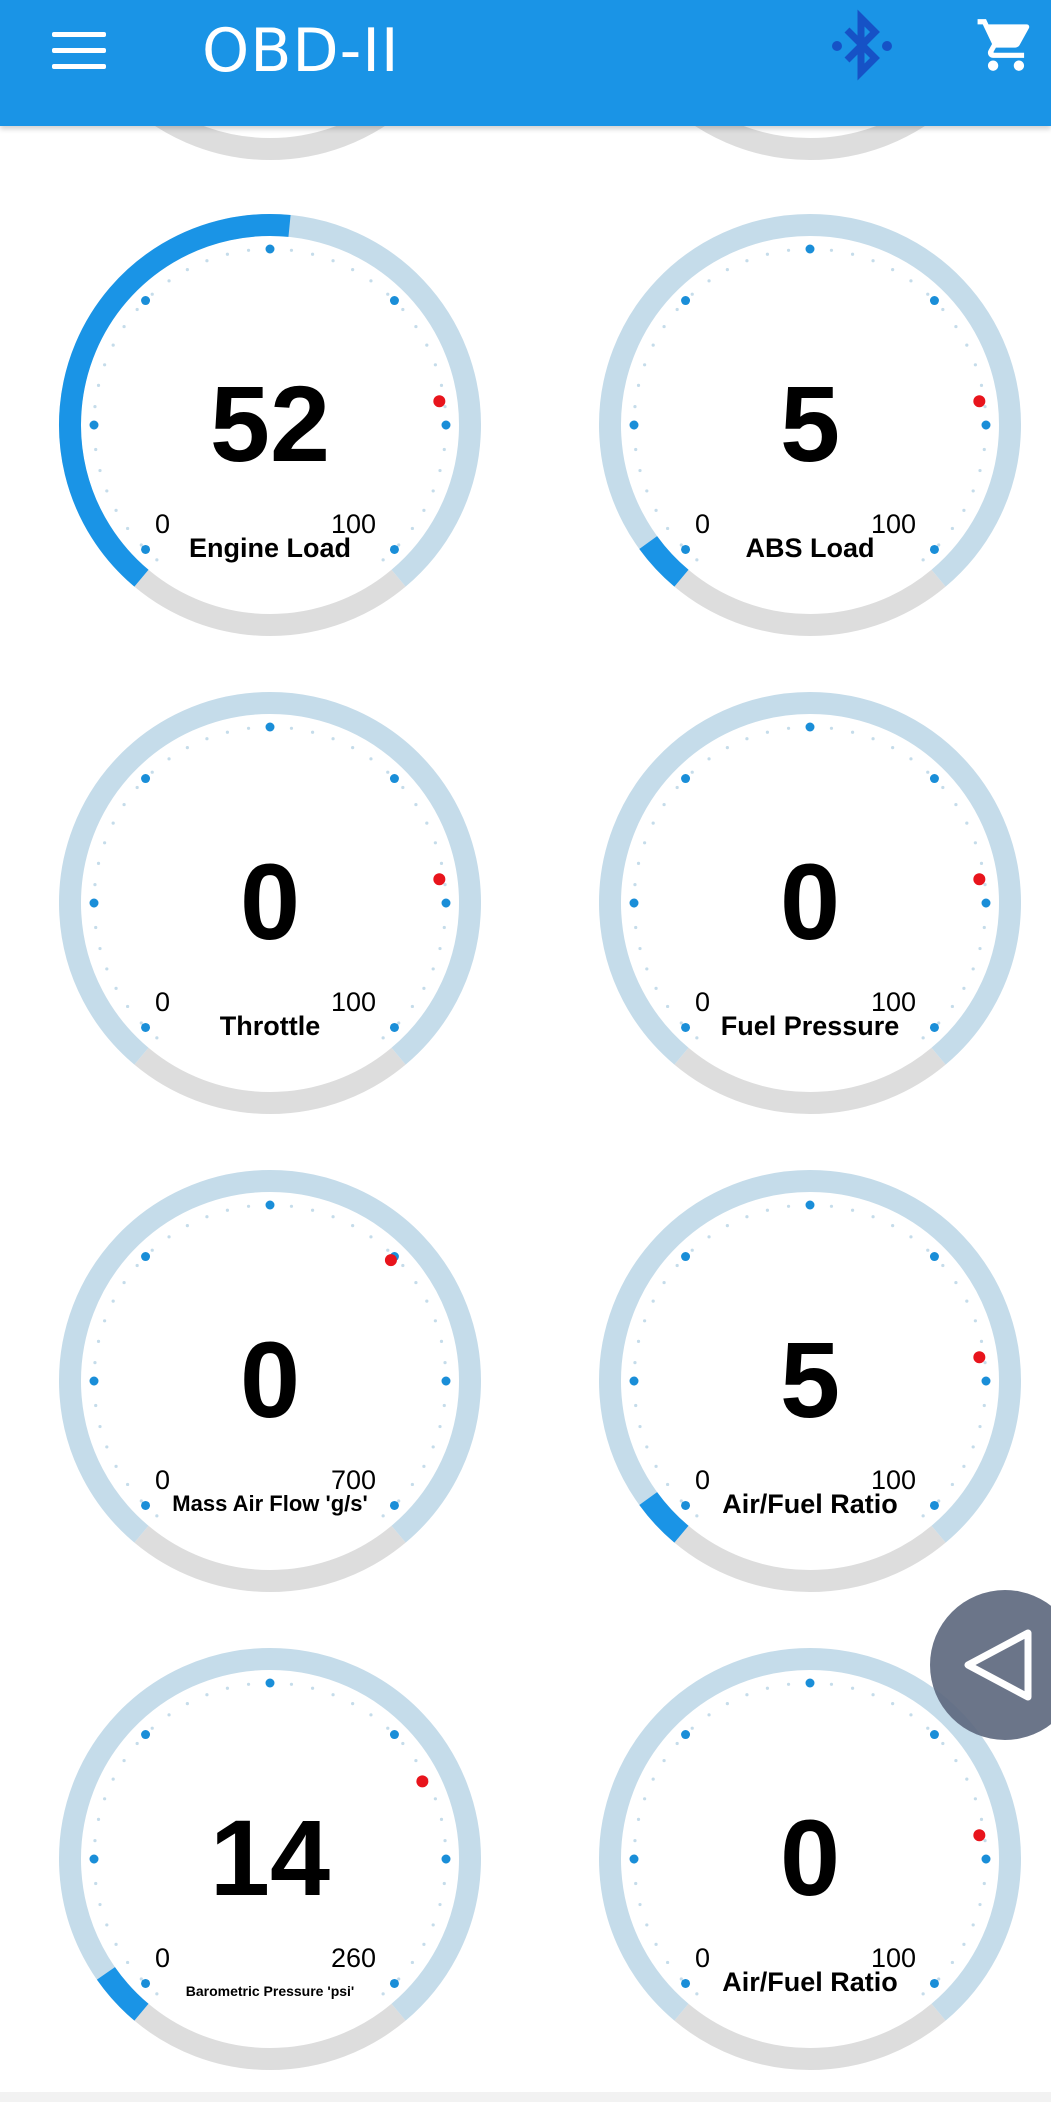 This screenshot has height=2102, width=1051. What do you see at coordinates (990, 1665) in the screenshot?
I see `floating-back-button` at bounding box center [990, 1665].